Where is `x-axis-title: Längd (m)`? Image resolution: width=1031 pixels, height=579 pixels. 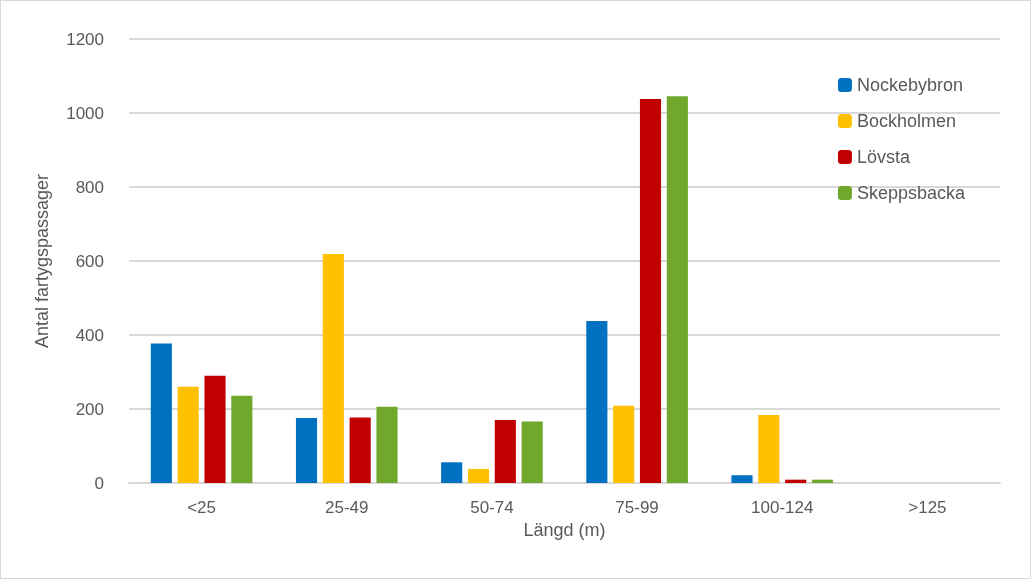 x-axis-title: Längd (m) is located at coordinates (564, 530).